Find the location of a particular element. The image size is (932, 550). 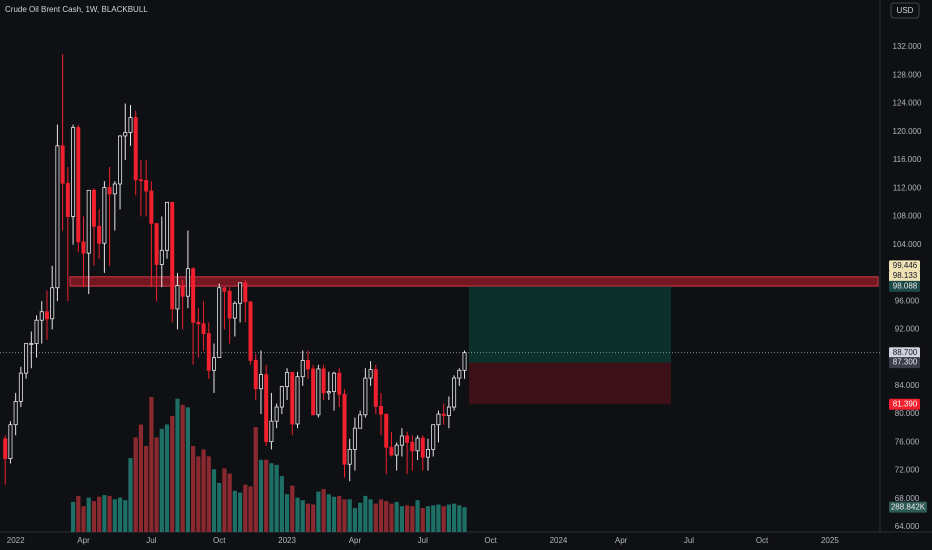

stop-label: 81.390 is located at coordinates (905, 403).